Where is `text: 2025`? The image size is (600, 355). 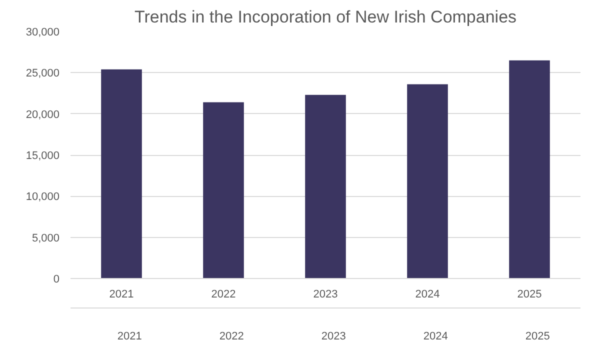 text: 2025 is located at coordinates (537, 336).